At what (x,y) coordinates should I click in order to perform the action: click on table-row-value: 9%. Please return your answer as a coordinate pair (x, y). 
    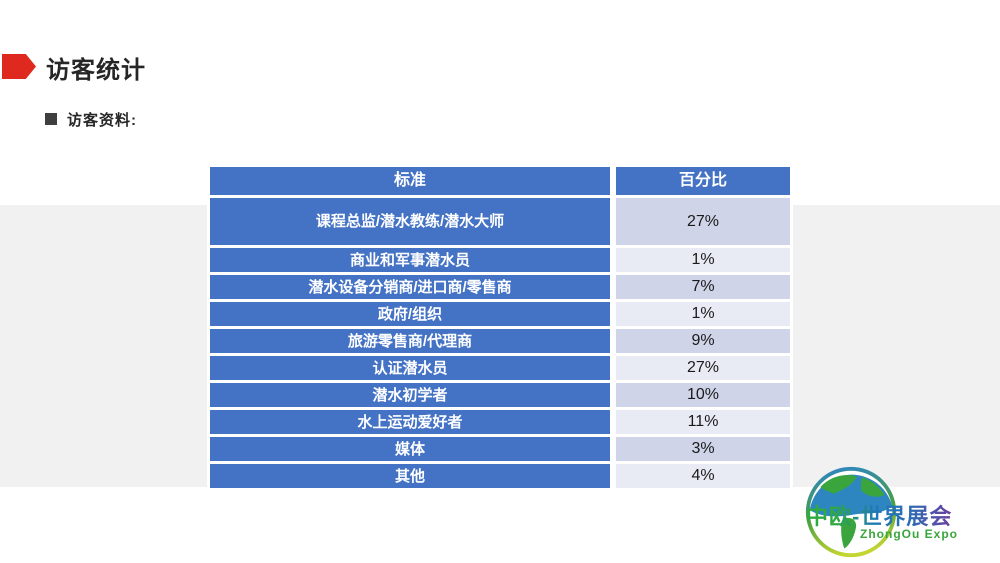
    Looking at the image, I should click on (703, 341).